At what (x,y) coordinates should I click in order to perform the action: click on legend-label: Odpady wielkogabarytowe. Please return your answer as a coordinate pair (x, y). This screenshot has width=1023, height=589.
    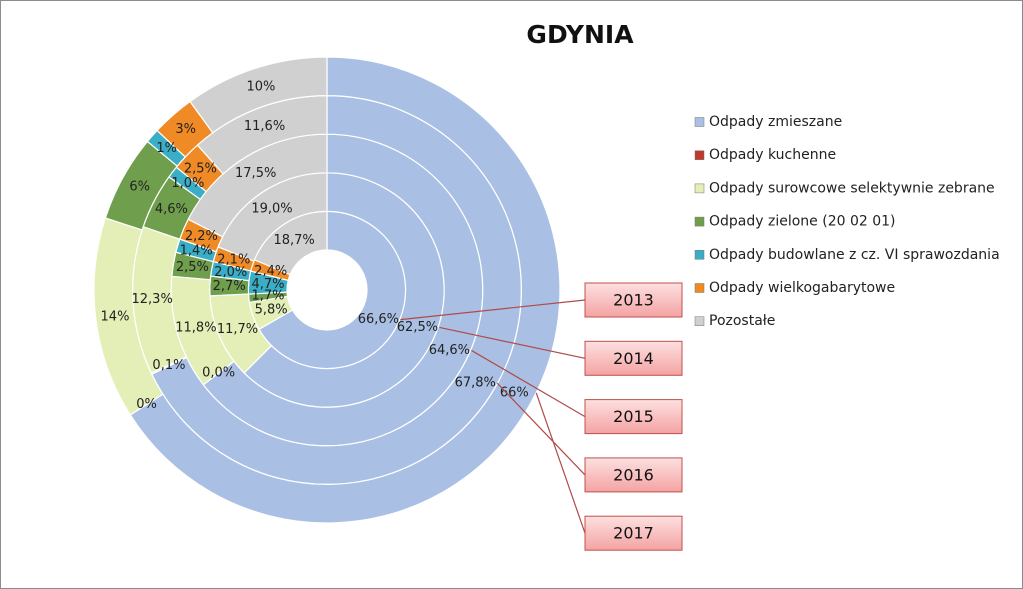
    Looking at the image, I should click on (802, 288).